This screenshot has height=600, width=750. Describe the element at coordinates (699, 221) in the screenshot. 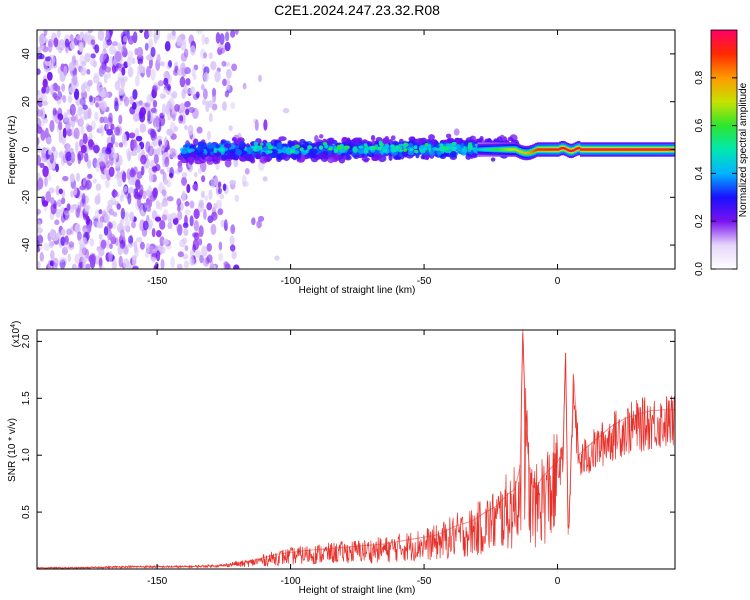

I see `colorbar-tick-label: 0.2` at that location.